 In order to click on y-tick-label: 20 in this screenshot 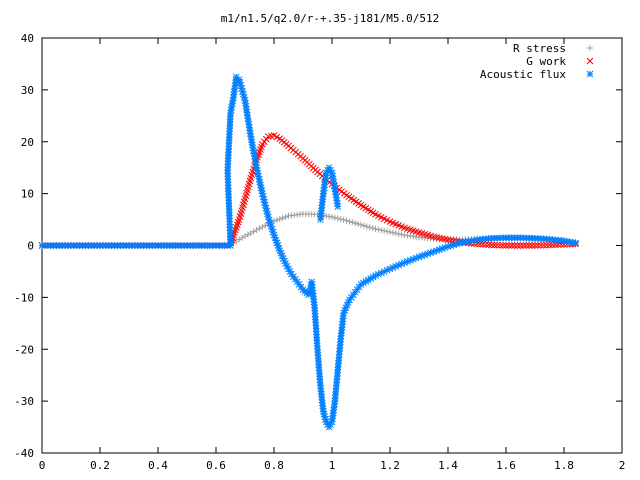, I will do `click(27, 142)`.